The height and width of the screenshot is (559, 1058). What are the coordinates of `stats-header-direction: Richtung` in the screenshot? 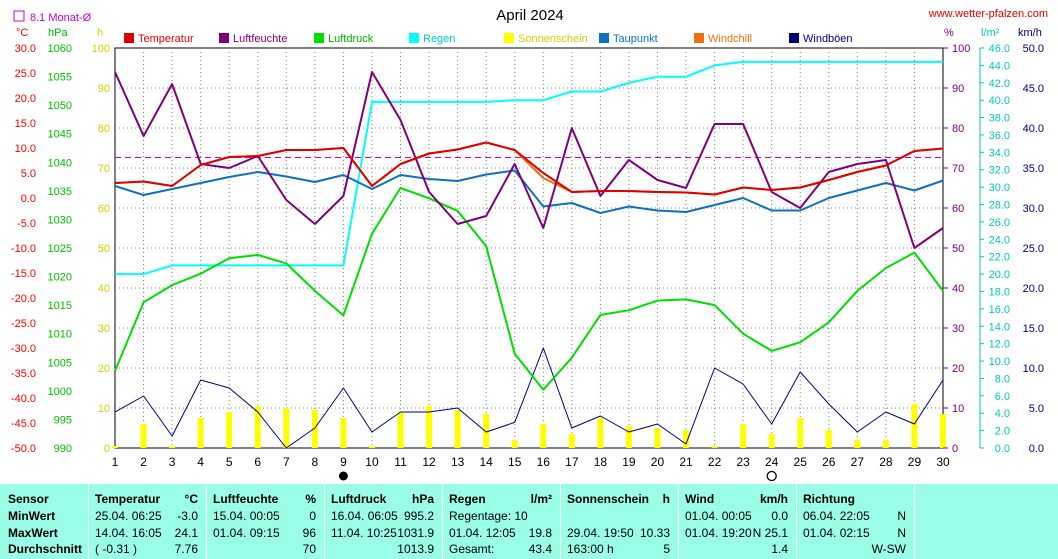 It's located at (829, 499).